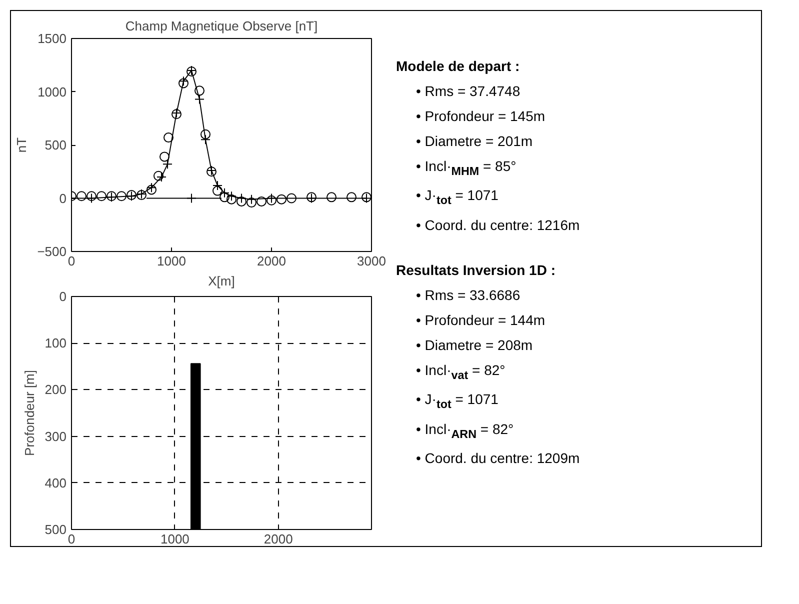 The width and height of the screenshot is (799, 604). Describe the element at coordinates (475, 141) in the screenshot. I see `text: • Diametre = 201m` at that location.